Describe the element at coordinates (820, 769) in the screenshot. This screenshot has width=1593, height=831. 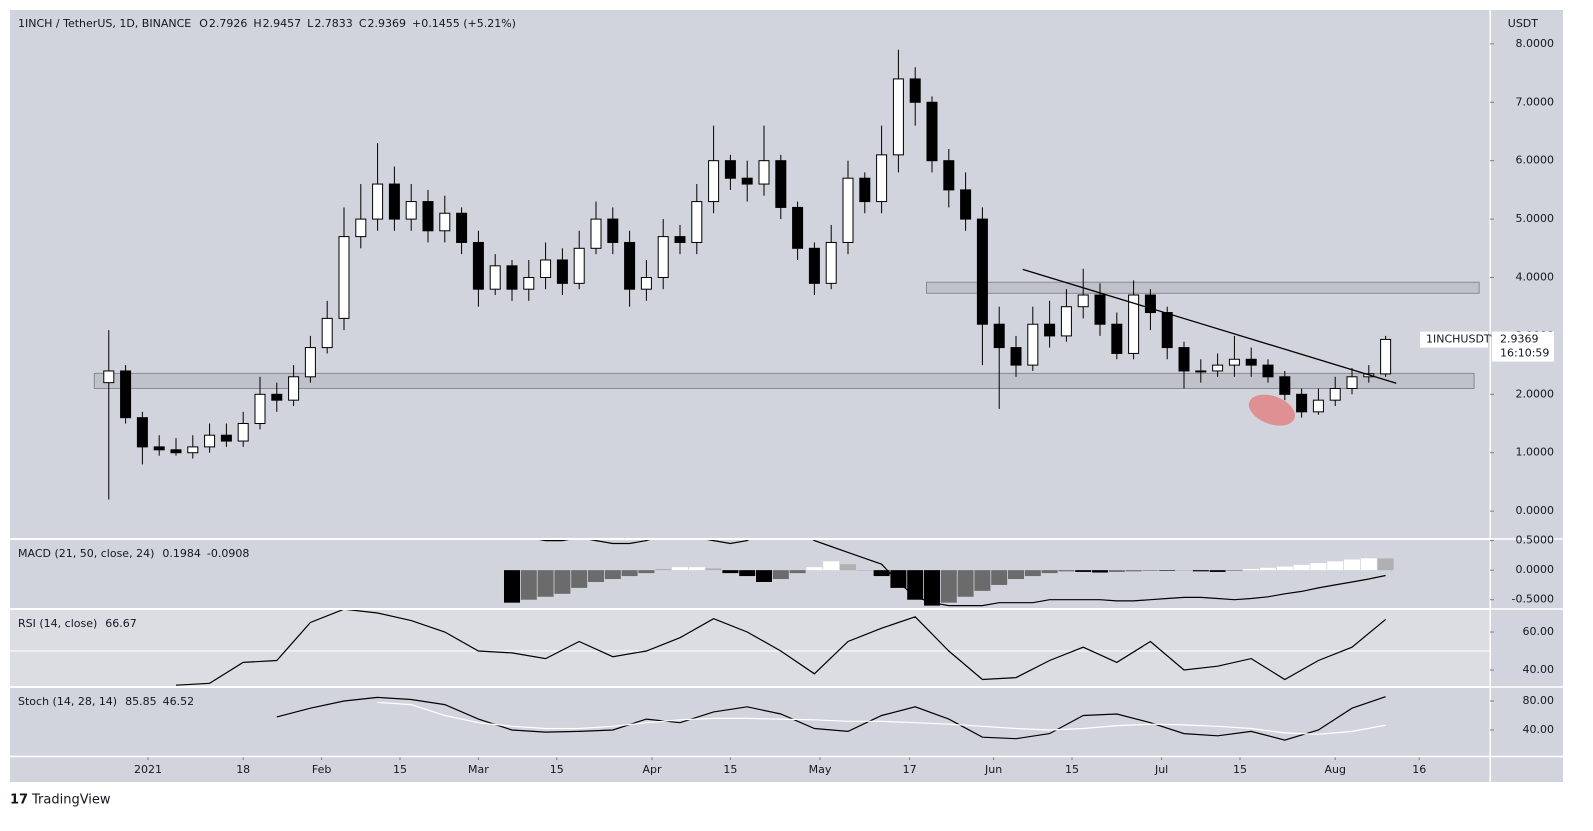
I see `x-tick-label: May` at that location.